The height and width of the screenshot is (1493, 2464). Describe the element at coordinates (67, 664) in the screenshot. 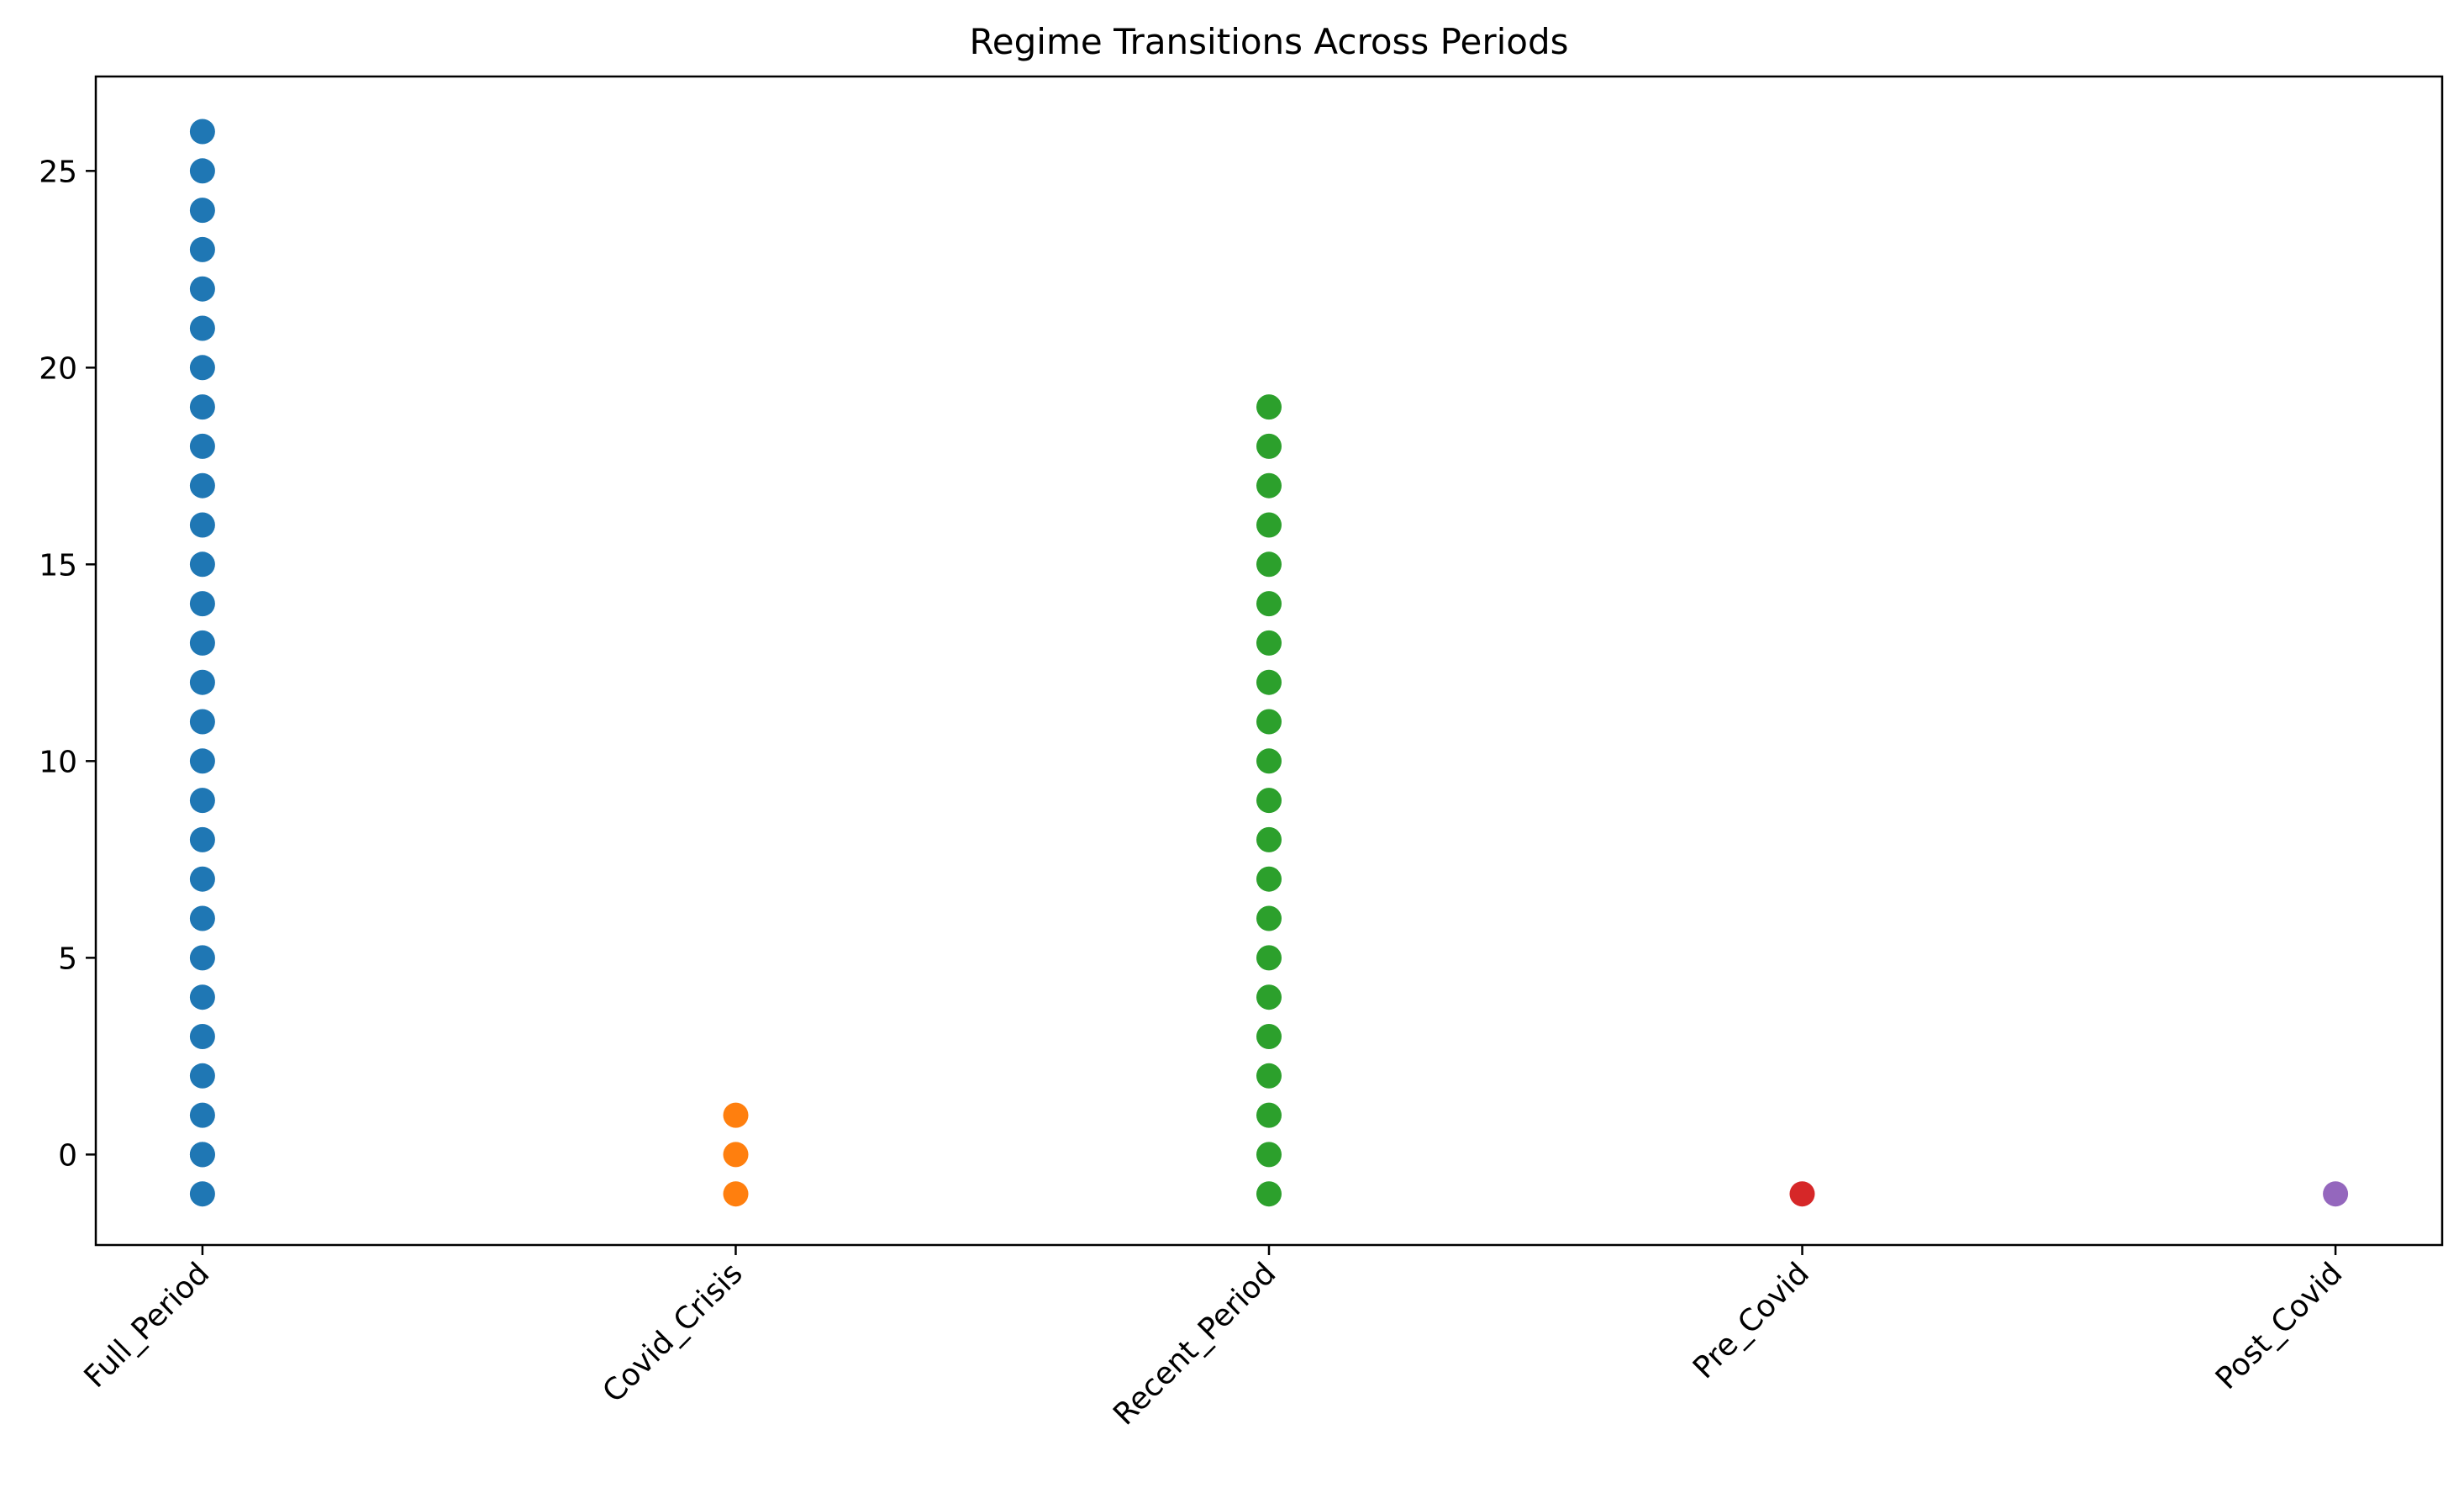

I see `y-axis: 0 5 10 15 20 25` at that location.